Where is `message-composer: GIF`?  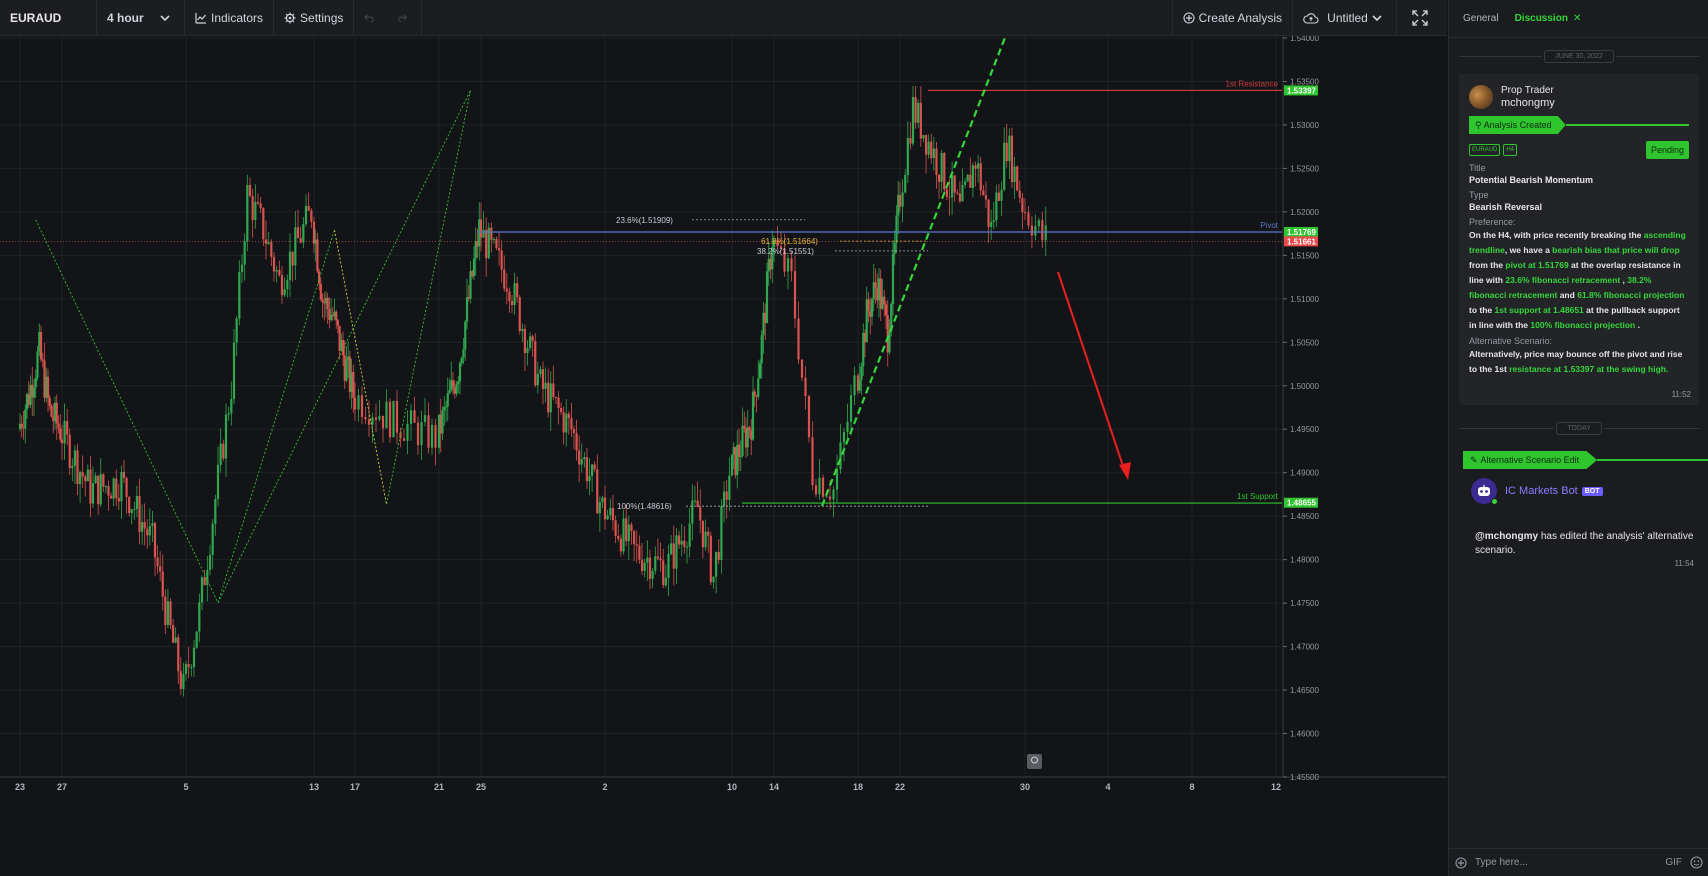 message-composer: GIF is located at coordinates (1578, 862).